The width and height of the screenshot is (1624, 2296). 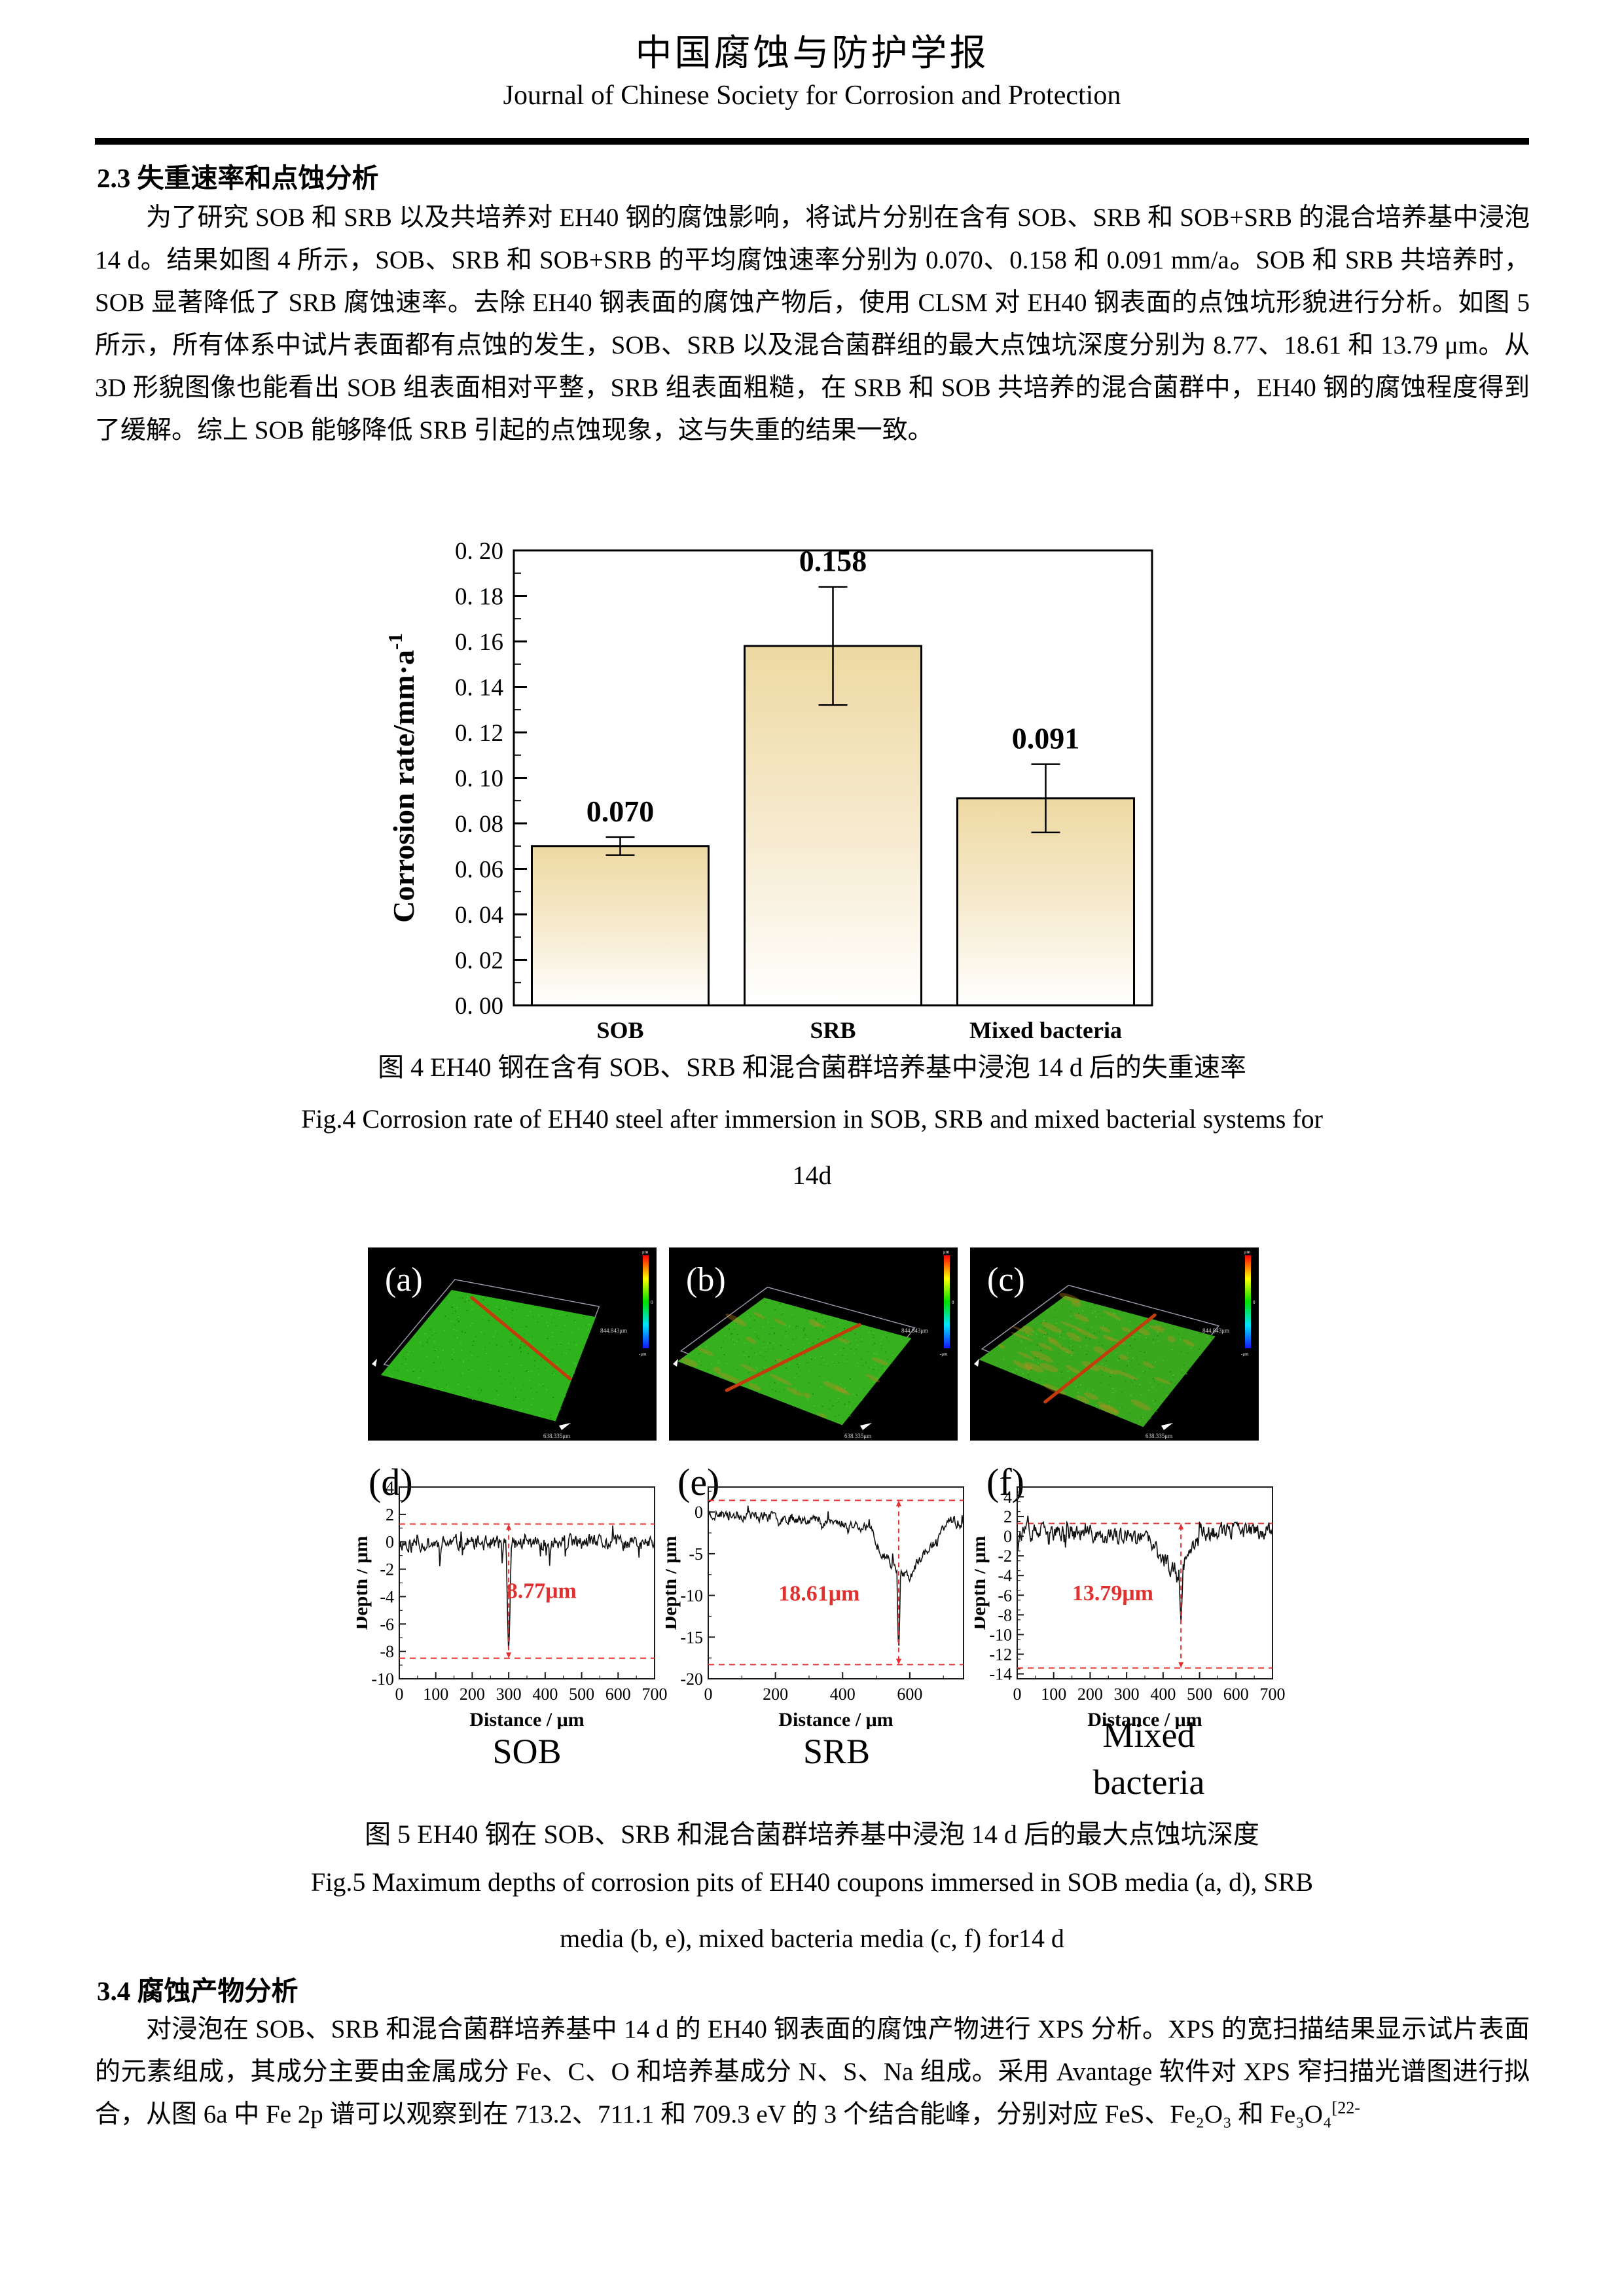 I want to click on x-tick-label: 400, so click(x=545, y=1694).